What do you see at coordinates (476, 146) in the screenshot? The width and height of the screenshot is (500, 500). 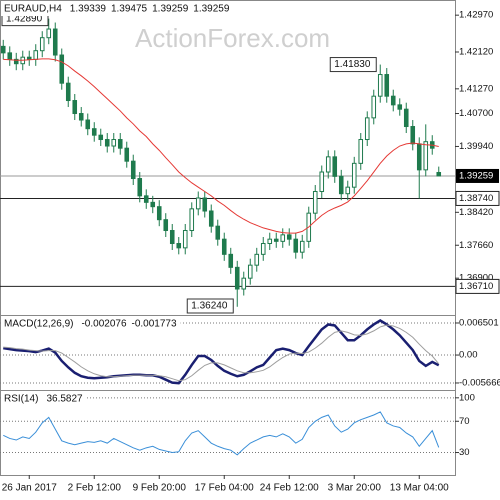 I see `y-tick-label: 1.39940` at bounding box center [476, 146].